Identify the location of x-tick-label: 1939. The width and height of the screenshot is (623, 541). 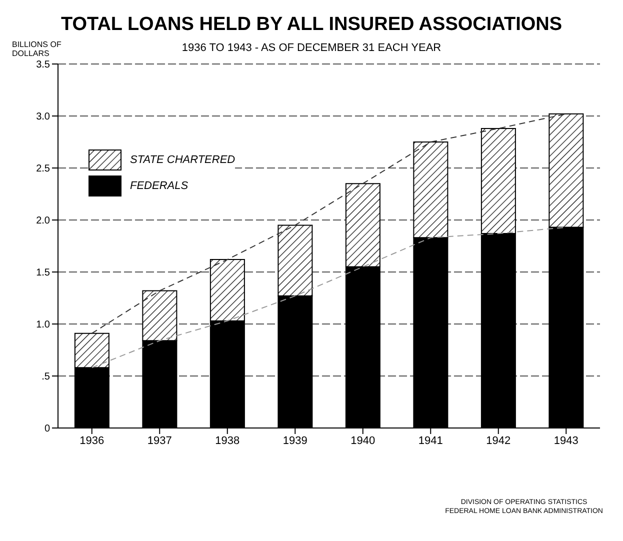
(295, 440).